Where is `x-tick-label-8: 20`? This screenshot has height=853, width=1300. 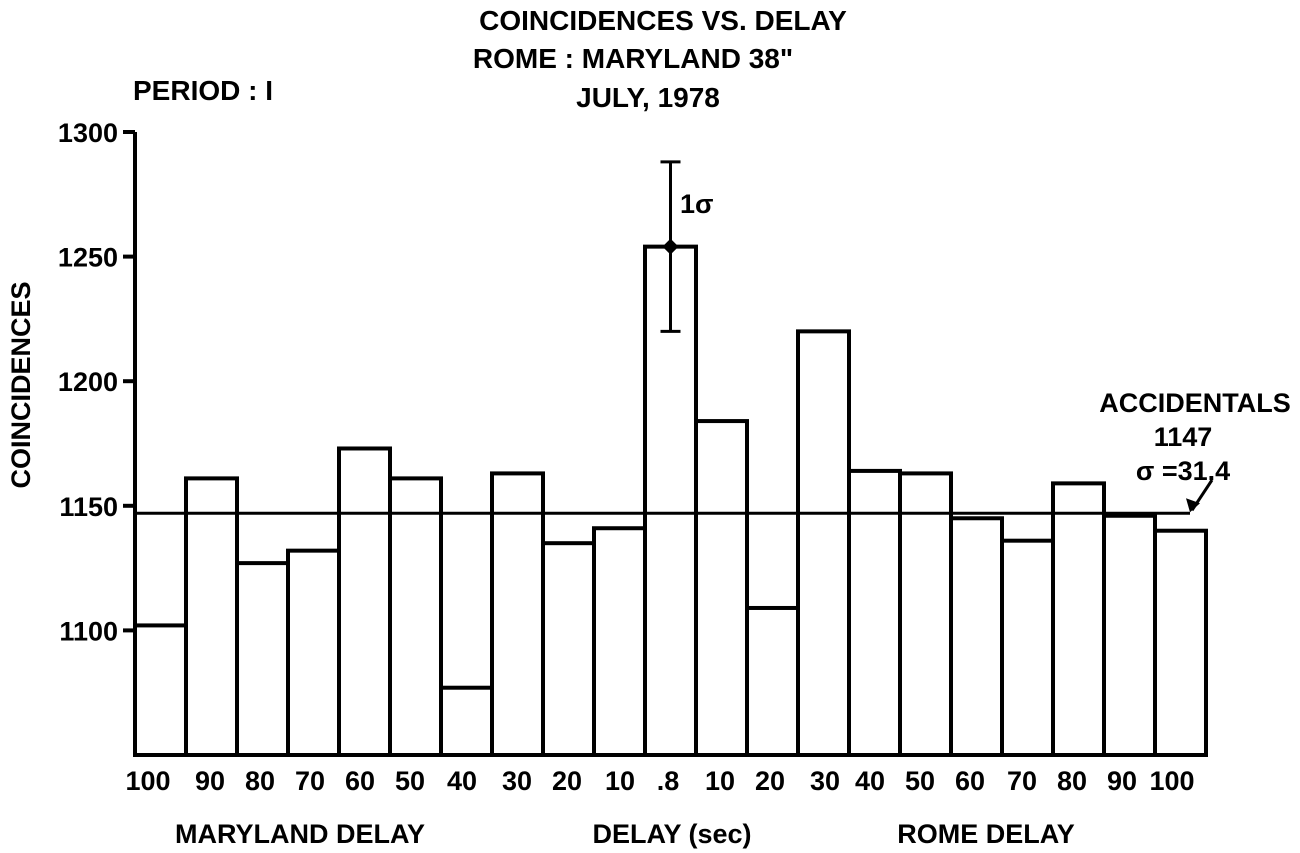
x-tick-label-8: 20 is located at coordinates (567, 781).